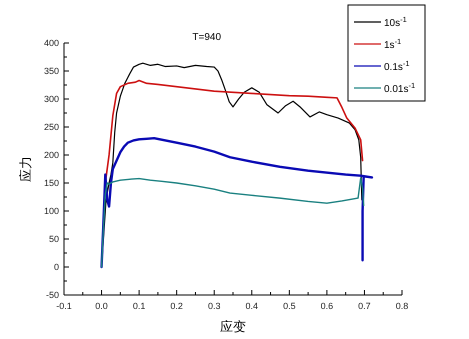 The image size is (469, 339). I want to click on x-tick-label: 0.8, so click(402, 306).